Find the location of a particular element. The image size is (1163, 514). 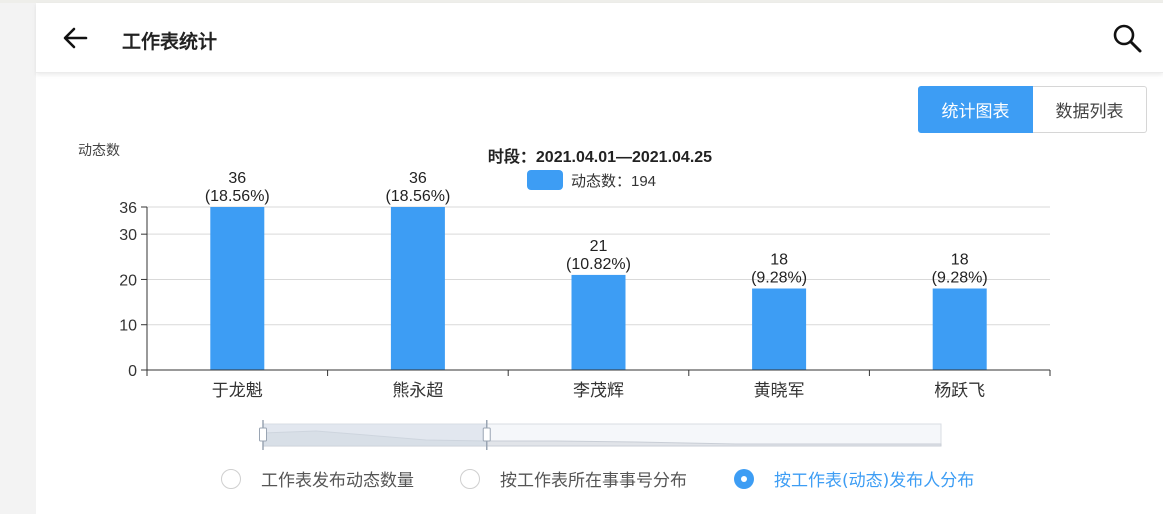

y-tick-label: 36 is located at coordinates (128, 208).